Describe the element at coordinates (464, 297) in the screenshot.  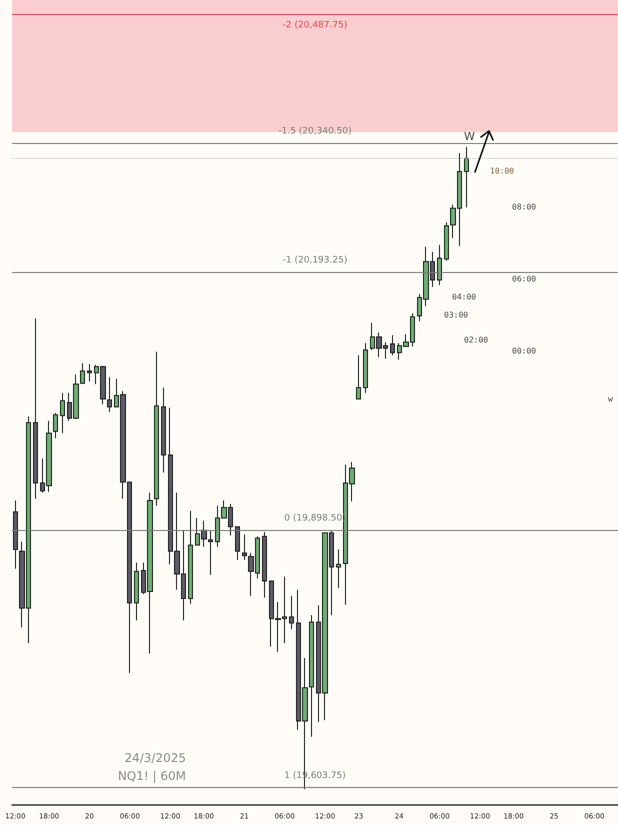
I see `annotation: 04:00` at that location.